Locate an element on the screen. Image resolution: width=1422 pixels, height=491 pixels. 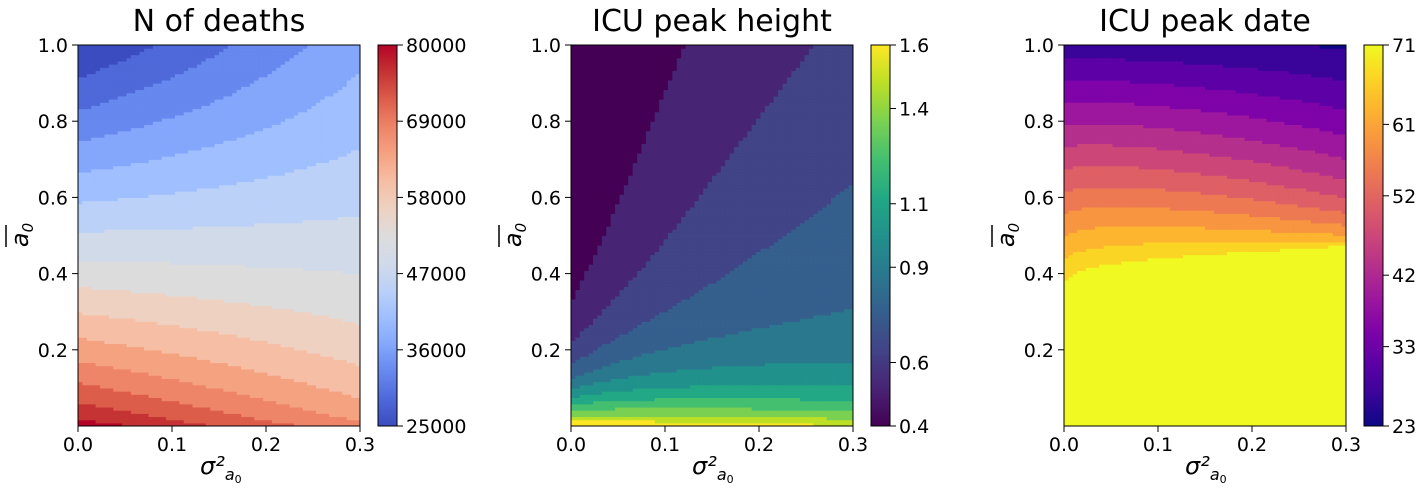
colorbar-tick-label: 23 is located at coordinates (1404, 427).